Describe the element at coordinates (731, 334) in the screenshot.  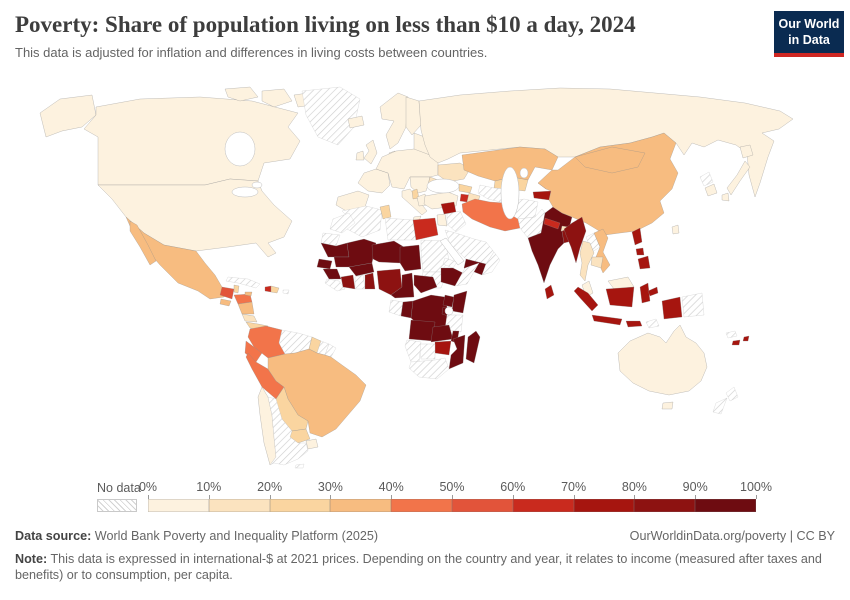
I see `country-new-caledonia` at that location.